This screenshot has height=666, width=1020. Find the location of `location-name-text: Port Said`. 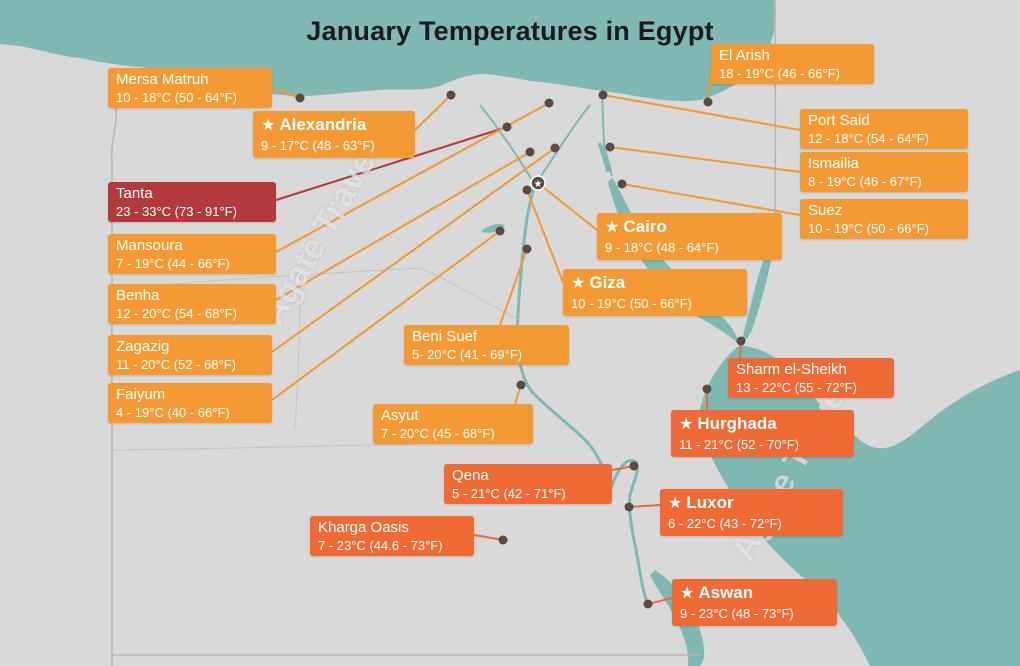

location-name-text: Port Said is located at coordinates (839, 120).